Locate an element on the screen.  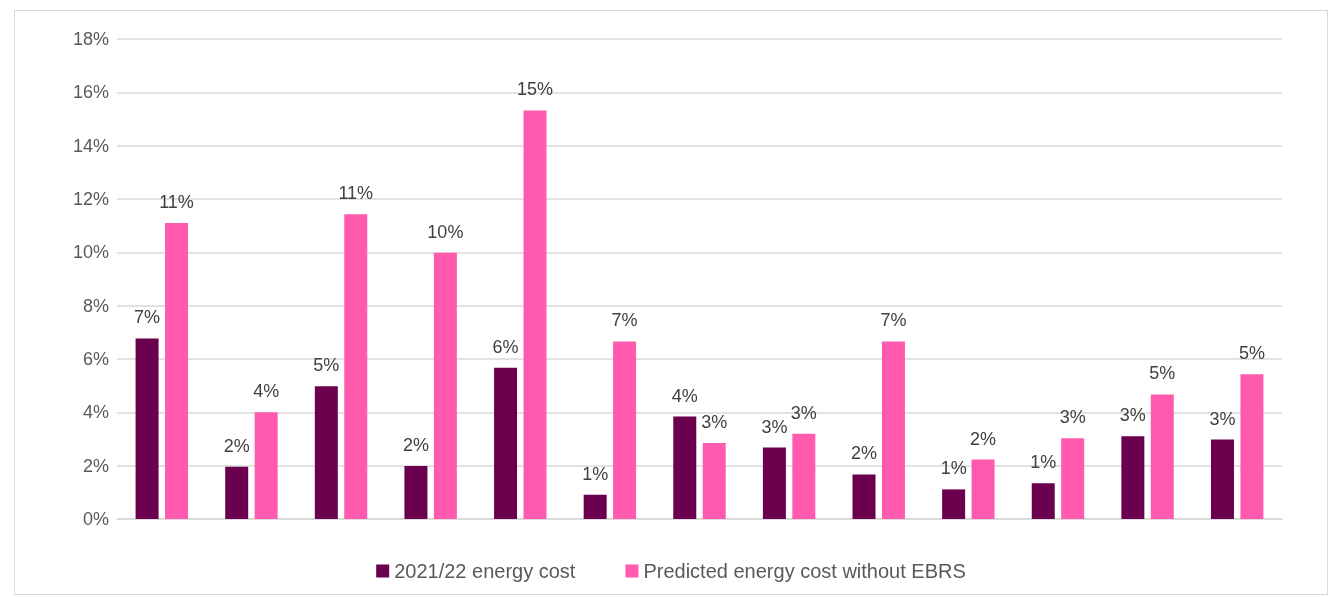
y-tick-label: 18% is located at coordinates (90, 39).